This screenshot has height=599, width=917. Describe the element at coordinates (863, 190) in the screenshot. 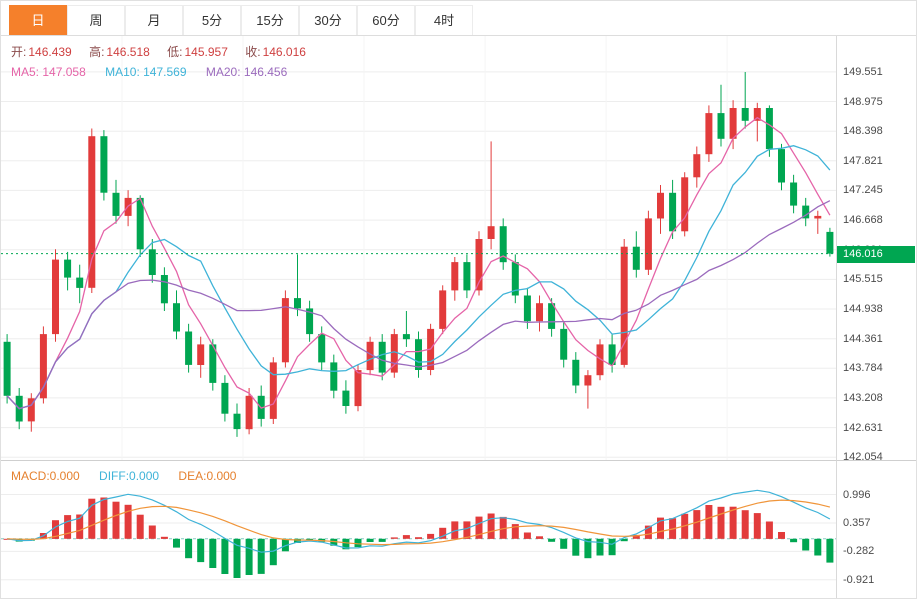

I see `price-axis-label: 147.245` at that location.